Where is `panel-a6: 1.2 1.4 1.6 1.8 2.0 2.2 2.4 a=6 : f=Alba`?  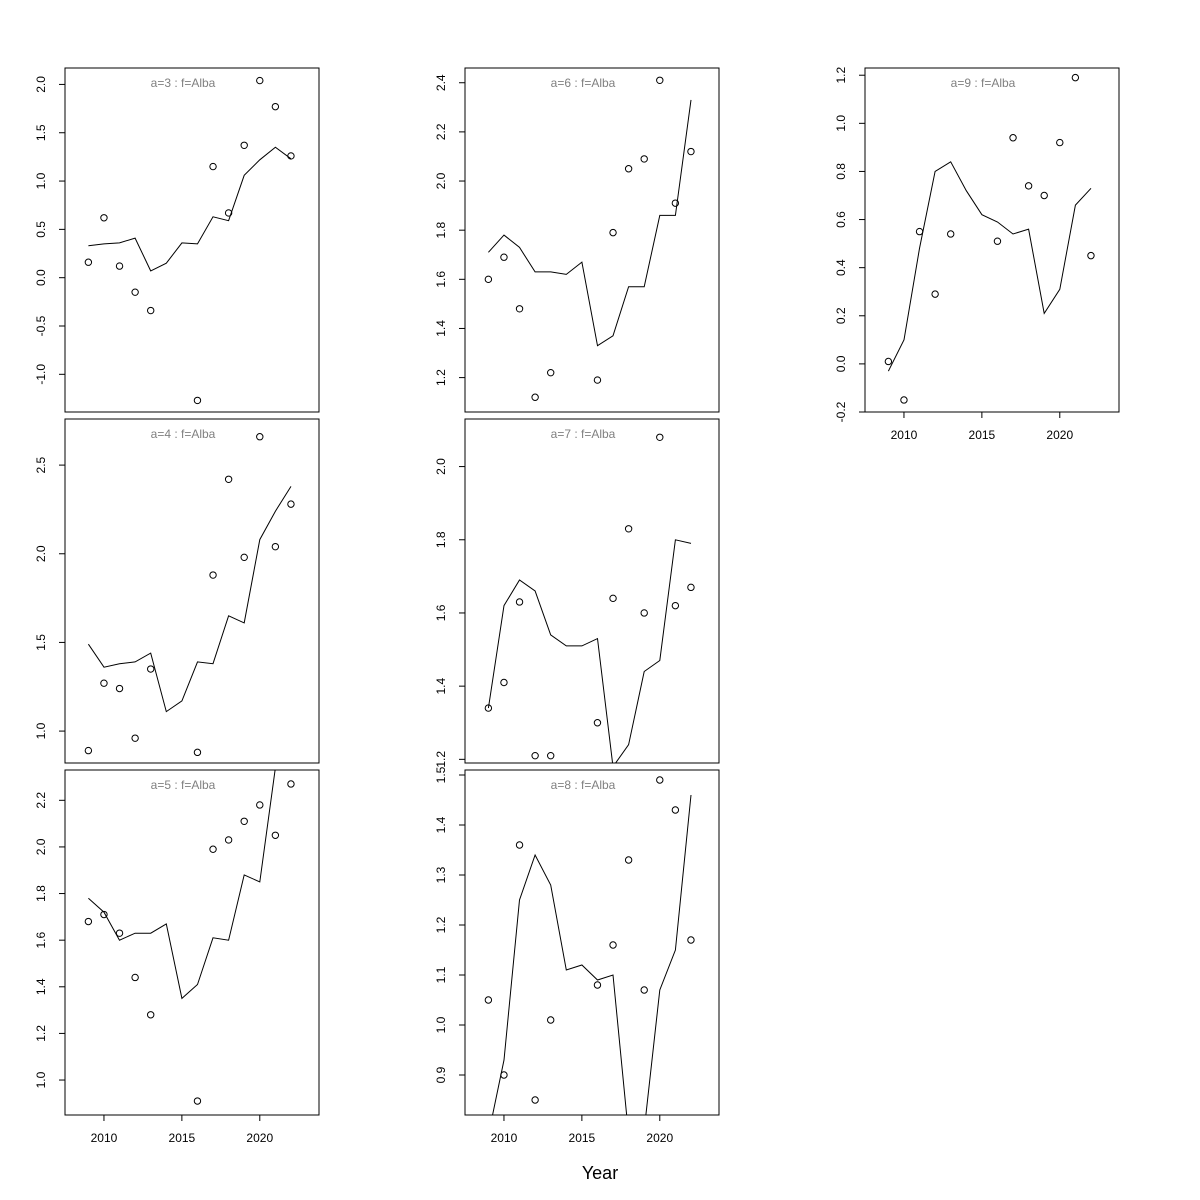
panel-a6: 1.2 1.4 1.6 1.8 2.0 2.2 2.4 a=6 : f=Alba is located at coordinates (577, 240).